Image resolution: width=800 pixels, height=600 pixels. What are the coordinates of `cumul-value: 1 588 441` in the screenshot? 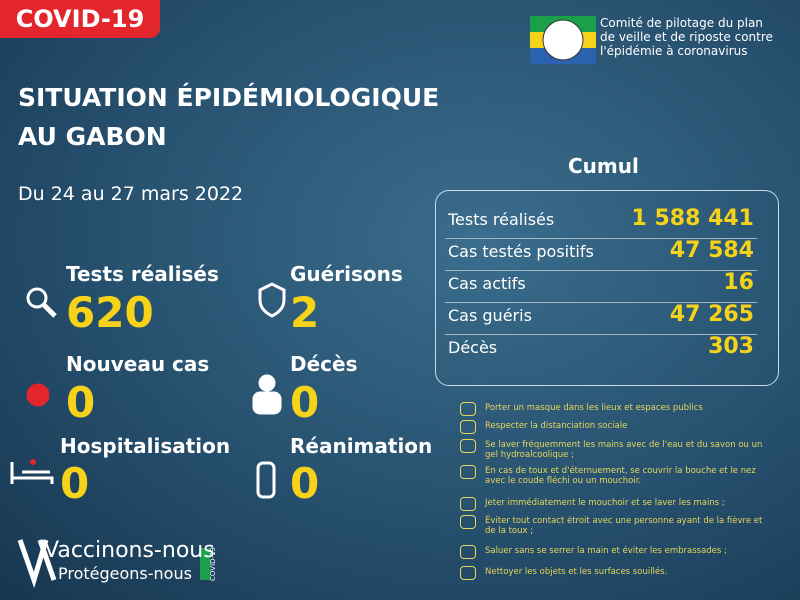 It's located at (692, 218).